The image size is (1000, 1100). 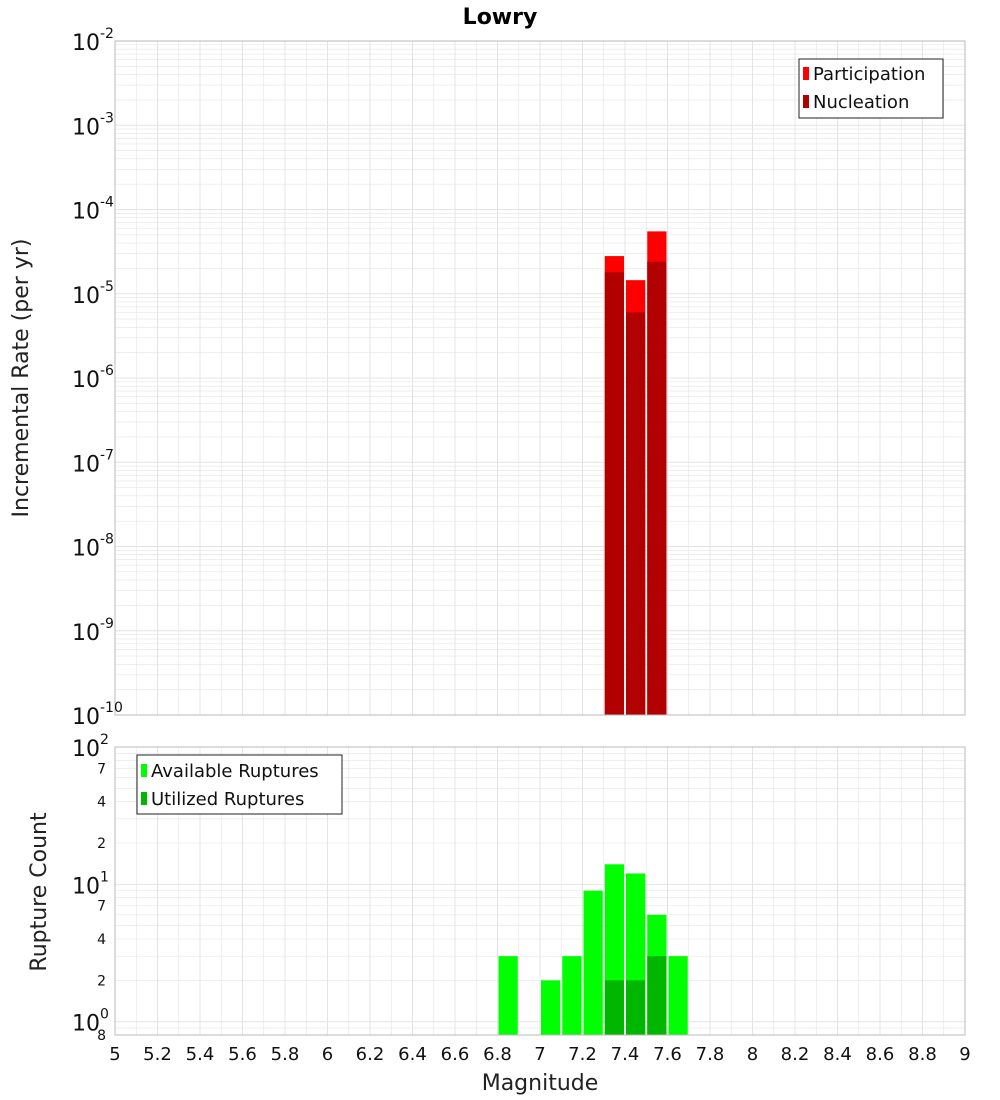 I want to click on x-tick-label: 6.6, so click(x=455, y=1054).